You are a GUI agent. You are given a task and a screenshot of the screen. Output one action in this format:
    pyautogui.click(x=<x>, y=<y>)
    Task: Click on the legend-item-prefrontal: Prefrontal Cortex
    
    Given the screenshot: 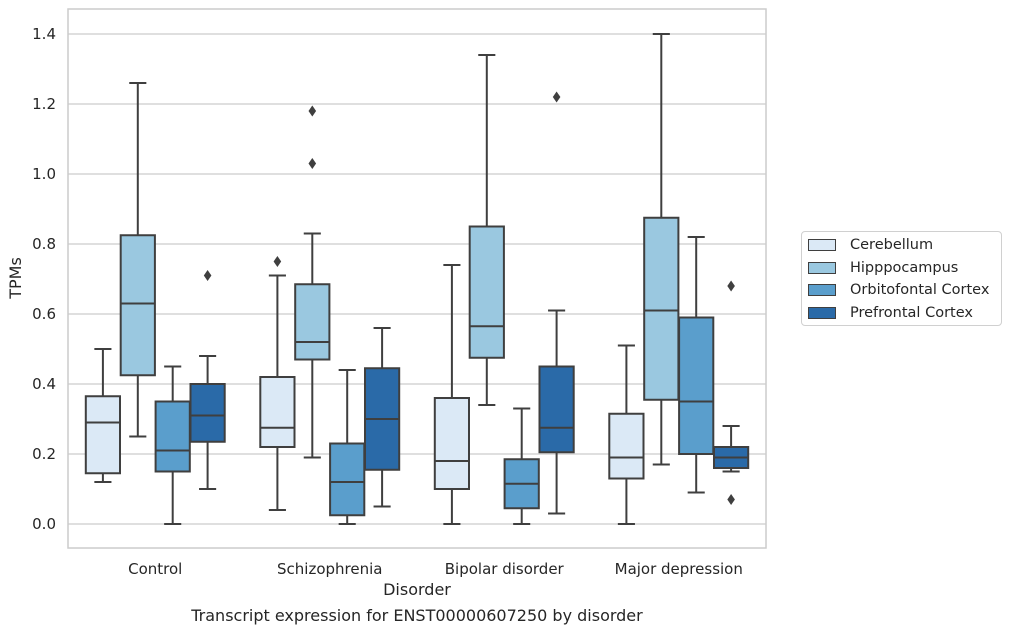 What is the action you would take?
    pyautogui.click(x=890, y=313)
    